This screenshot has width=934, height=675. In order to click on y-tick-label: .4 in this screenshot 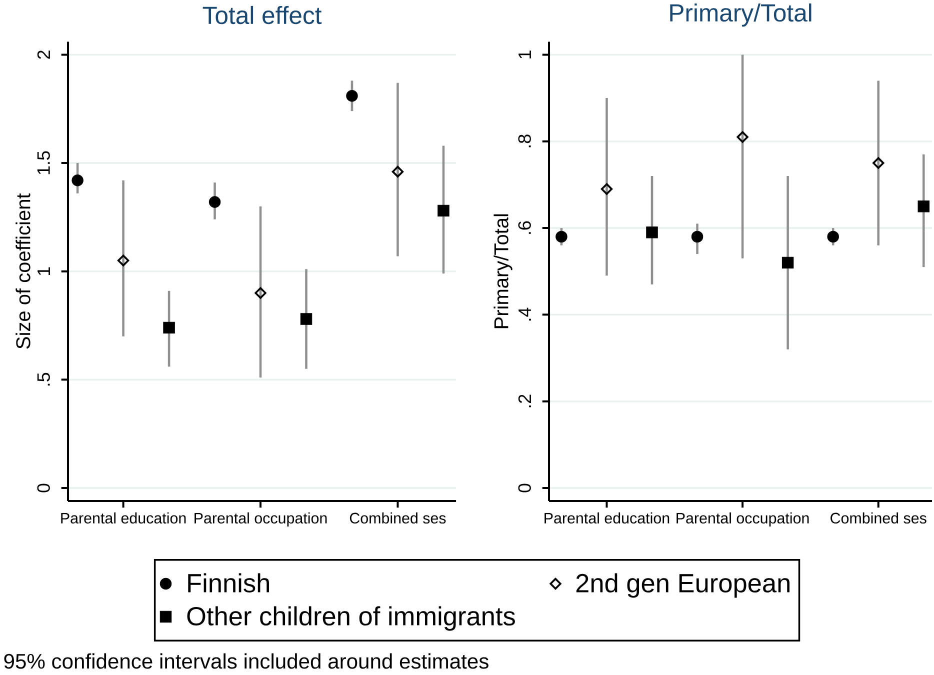, I will do `click(524, 314)`.